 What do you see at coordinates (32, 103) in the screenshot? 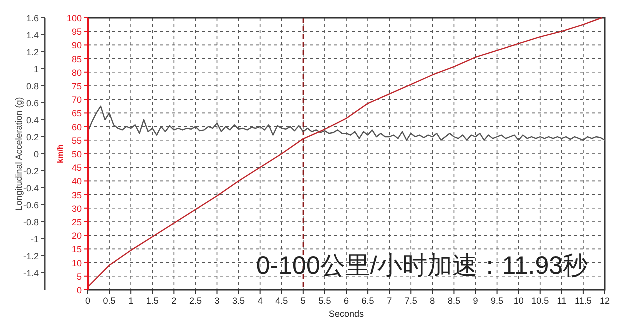
I see `y-tick-label: 0.6` at bounding box center [32, 103].